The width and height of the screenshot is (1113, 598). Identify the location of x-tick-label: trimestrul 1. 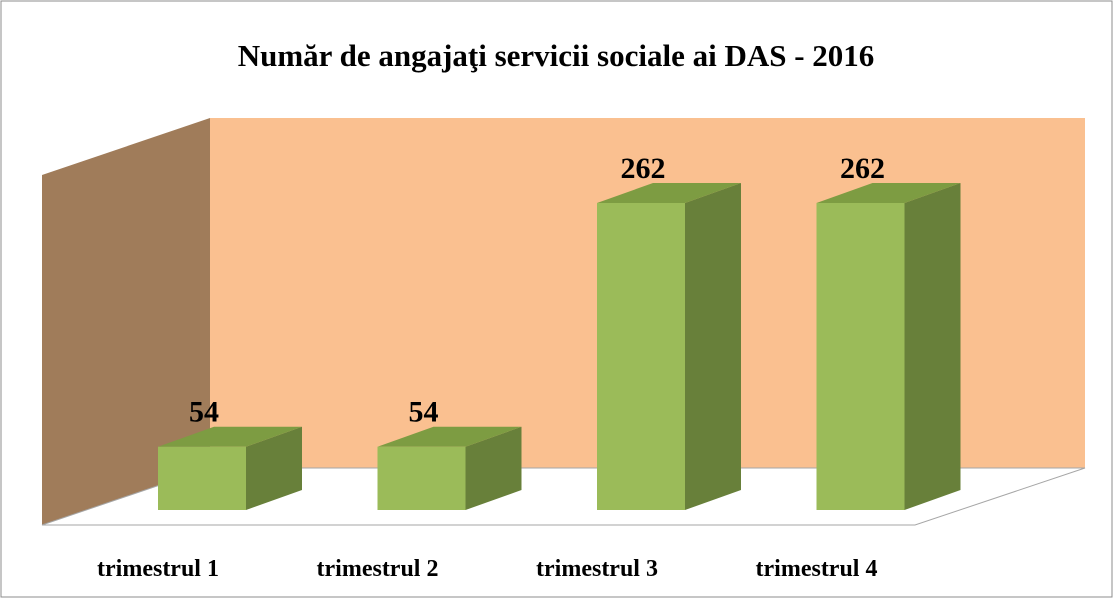
(158, 569).